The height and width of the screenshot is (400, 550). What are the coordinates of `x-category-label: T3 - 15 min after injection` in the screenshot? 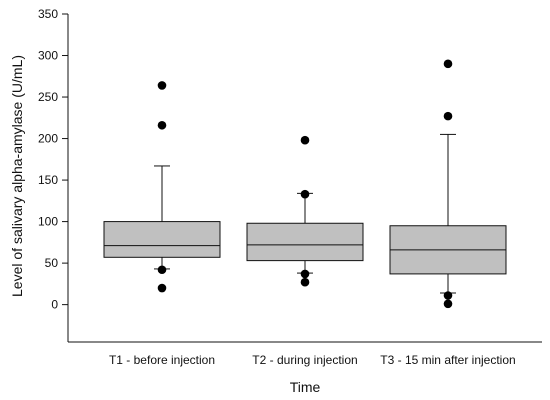 It's located at (447, 360).